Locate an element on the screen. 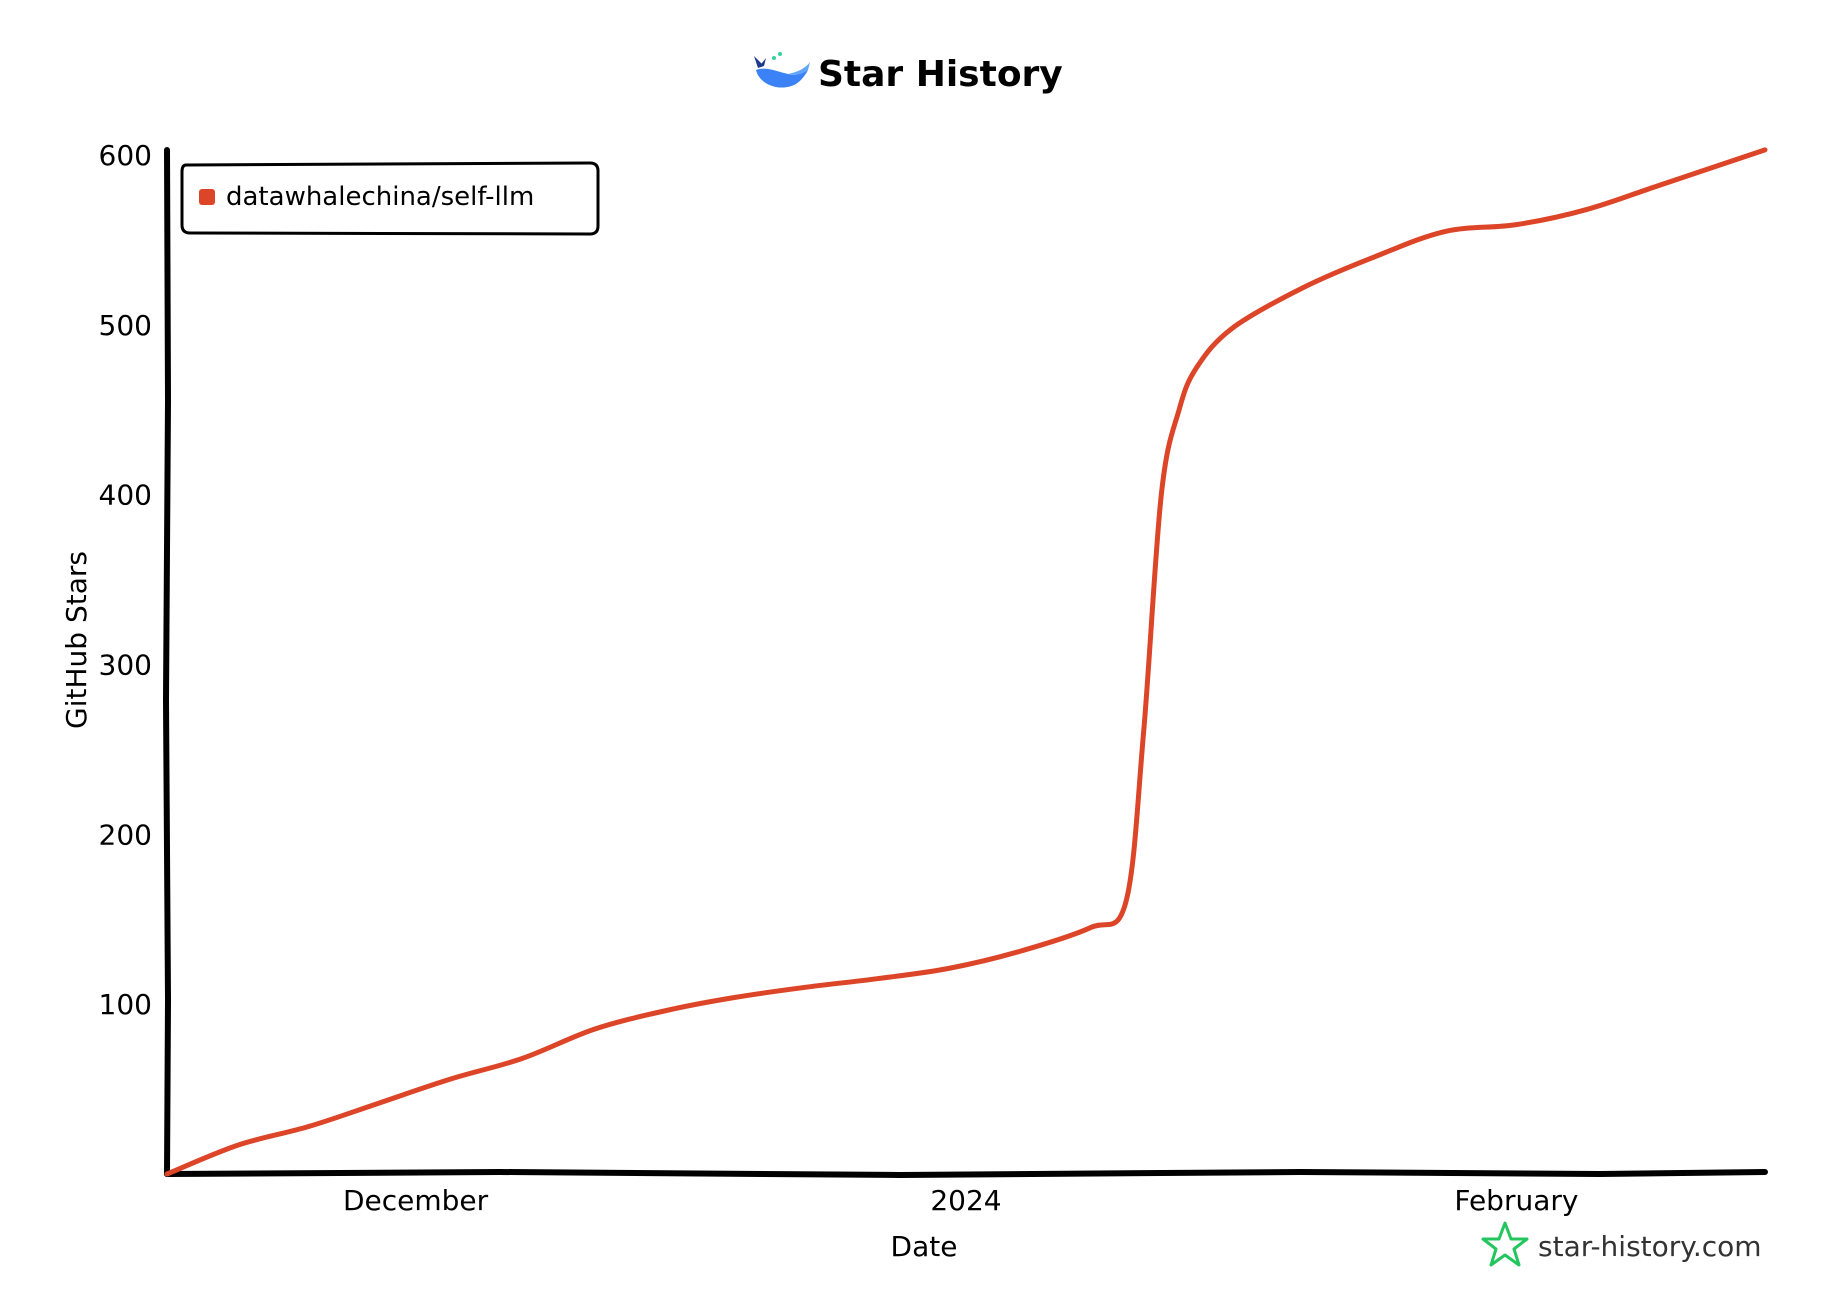 The height and width of the screenshot is (1308, 1832). legend-box is located at coordinates (390, 198).